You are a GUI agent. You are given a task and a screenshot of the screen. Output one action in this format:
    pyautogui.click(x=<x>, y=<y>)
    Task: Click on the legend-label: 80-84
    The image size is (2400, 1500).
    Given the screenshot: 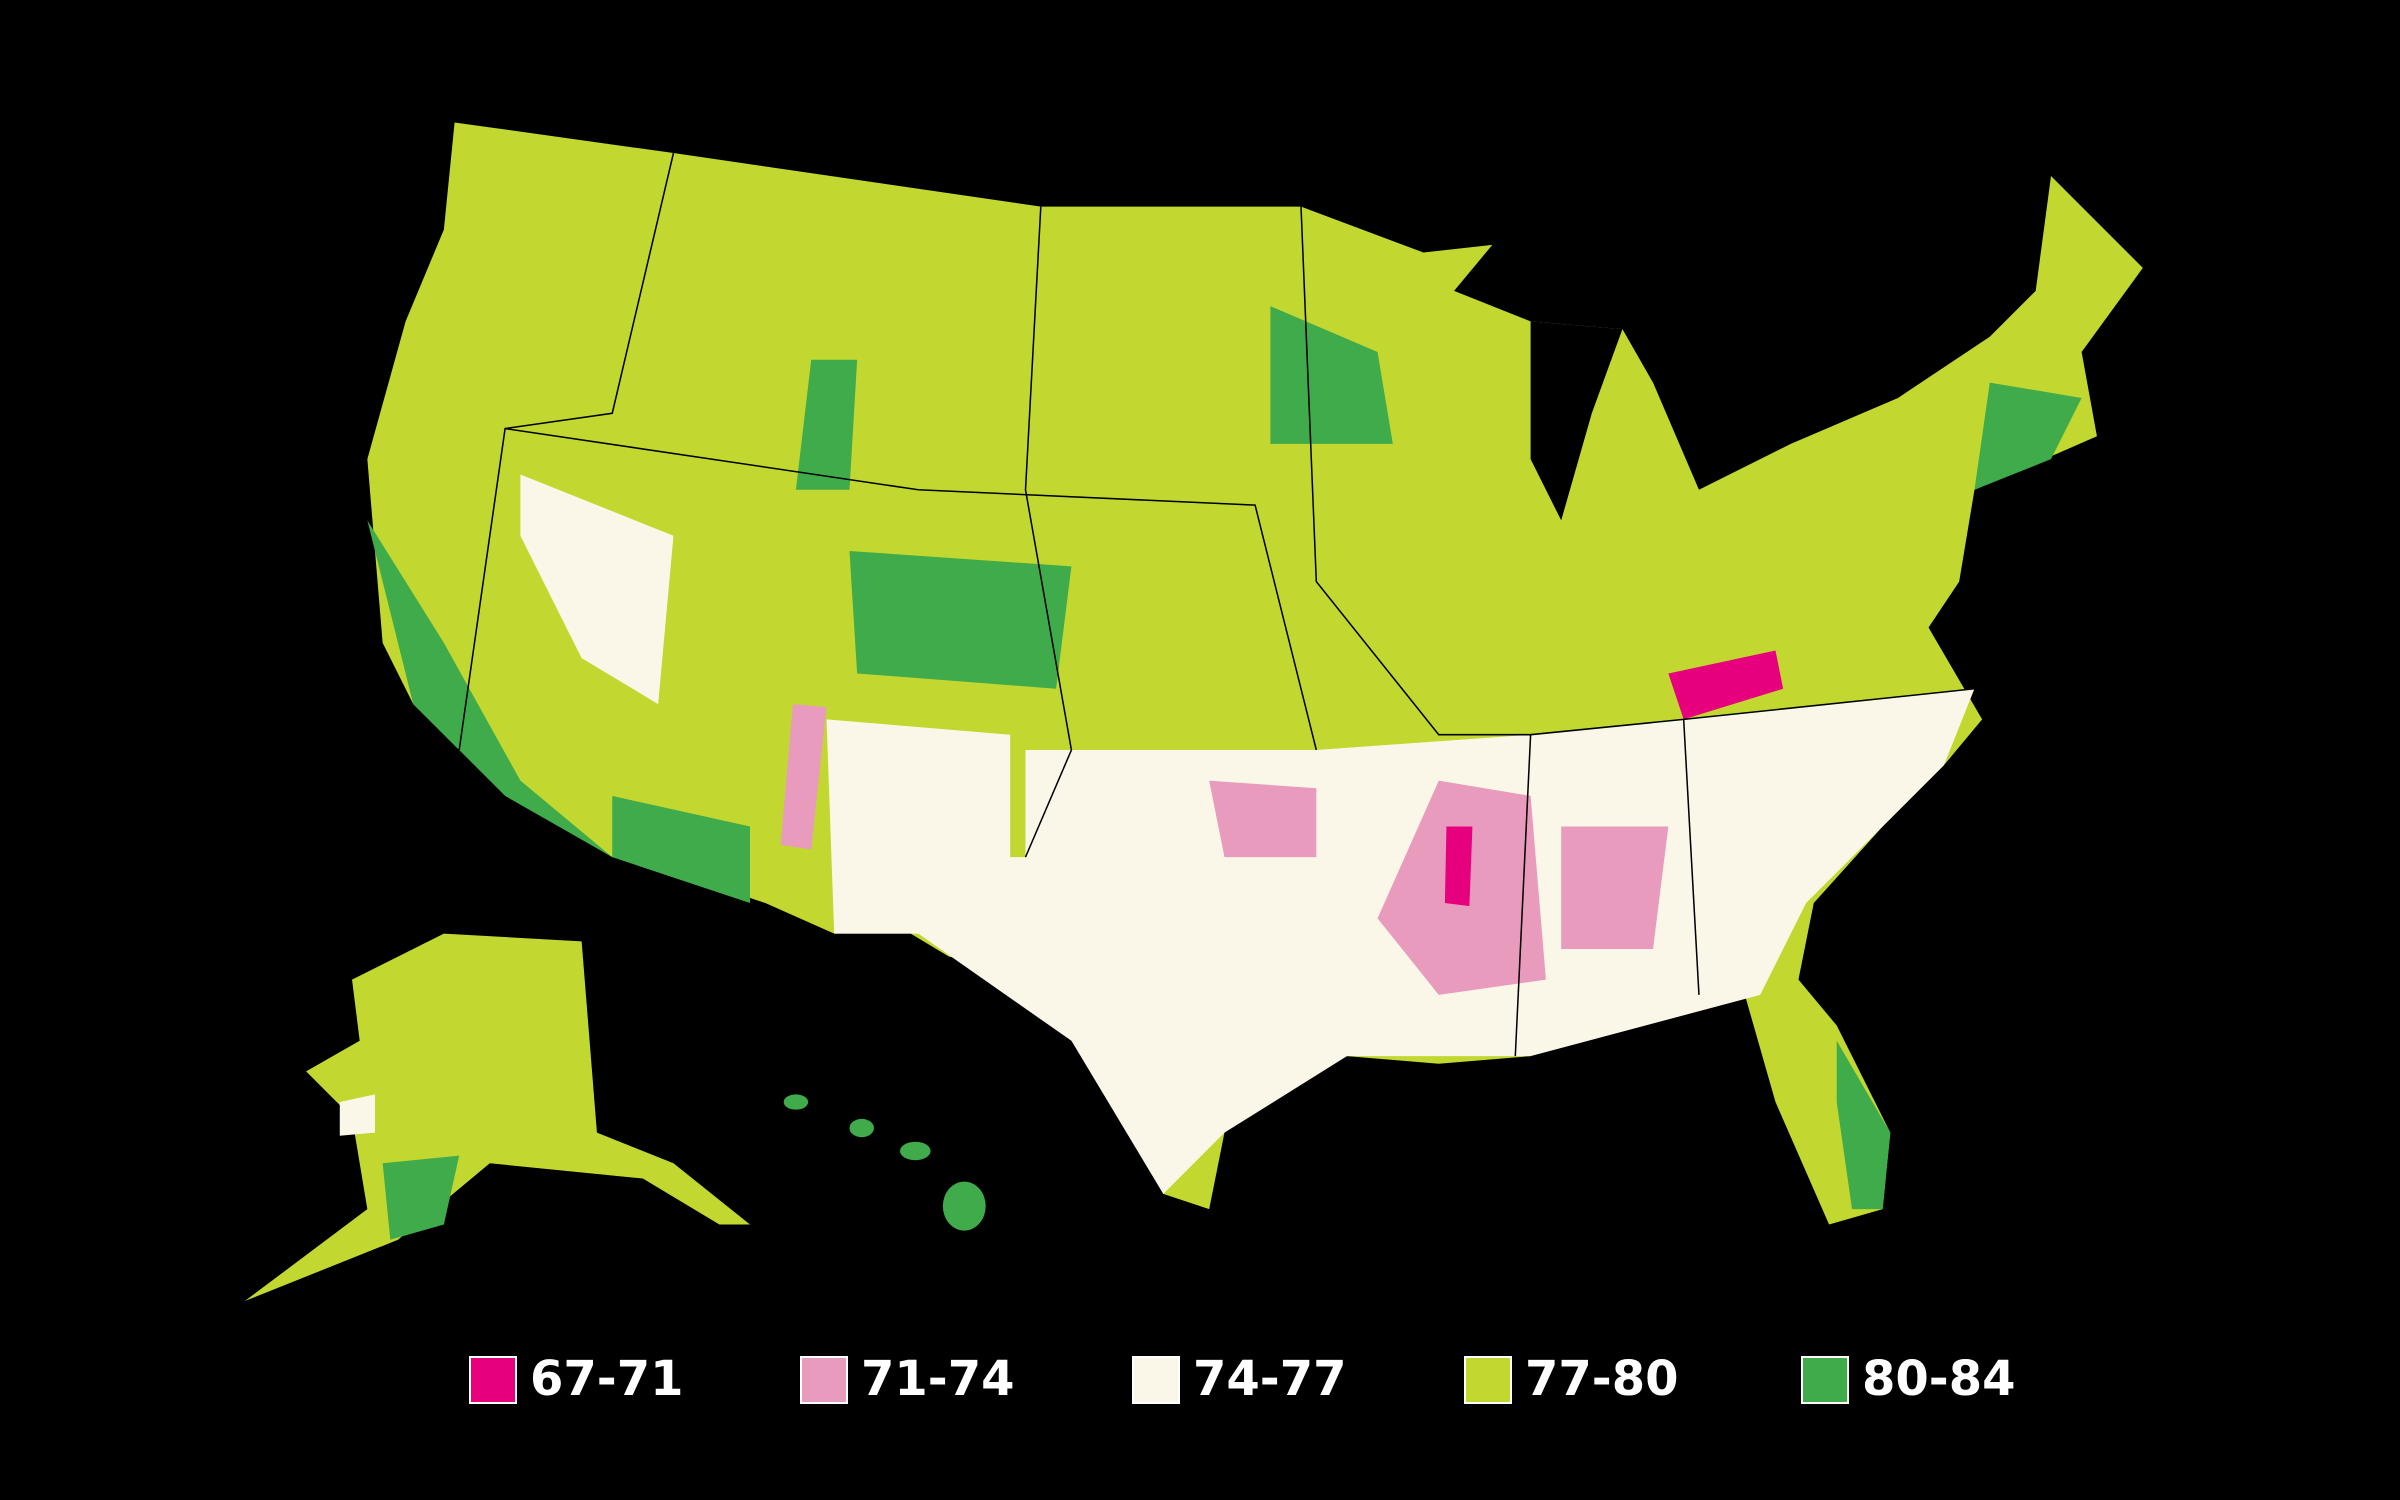 What is the action you would take?
    pyautogui.click(x=1939, y=1379)
    